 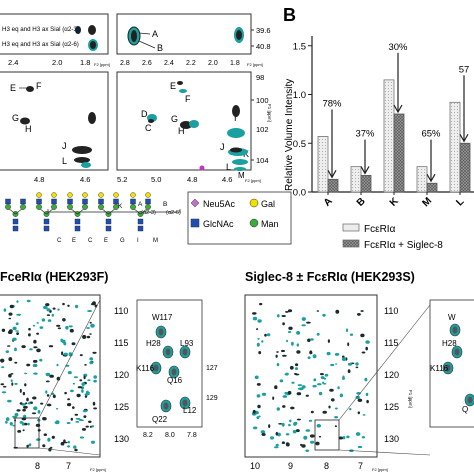 I want to click on bl-peak-q16: Q16, so click(x=175, y=380).